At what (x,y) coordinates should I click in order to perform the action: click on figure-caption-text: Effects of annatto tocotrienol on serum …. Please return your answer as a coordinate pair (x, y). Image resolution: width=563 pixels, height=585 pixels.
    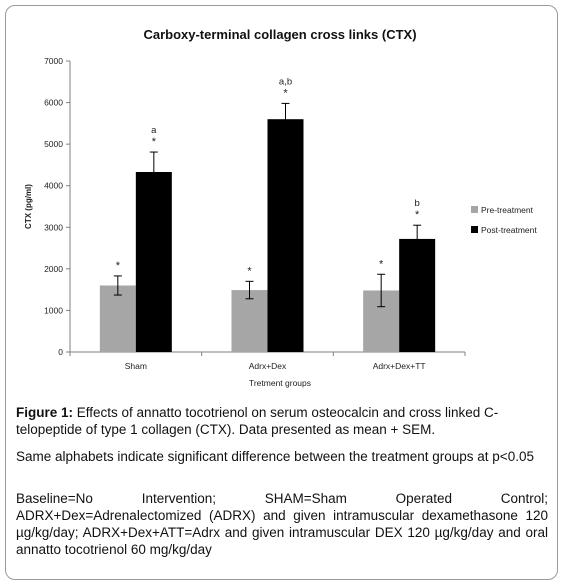
    Looking at the image, I should click on (257, 421).